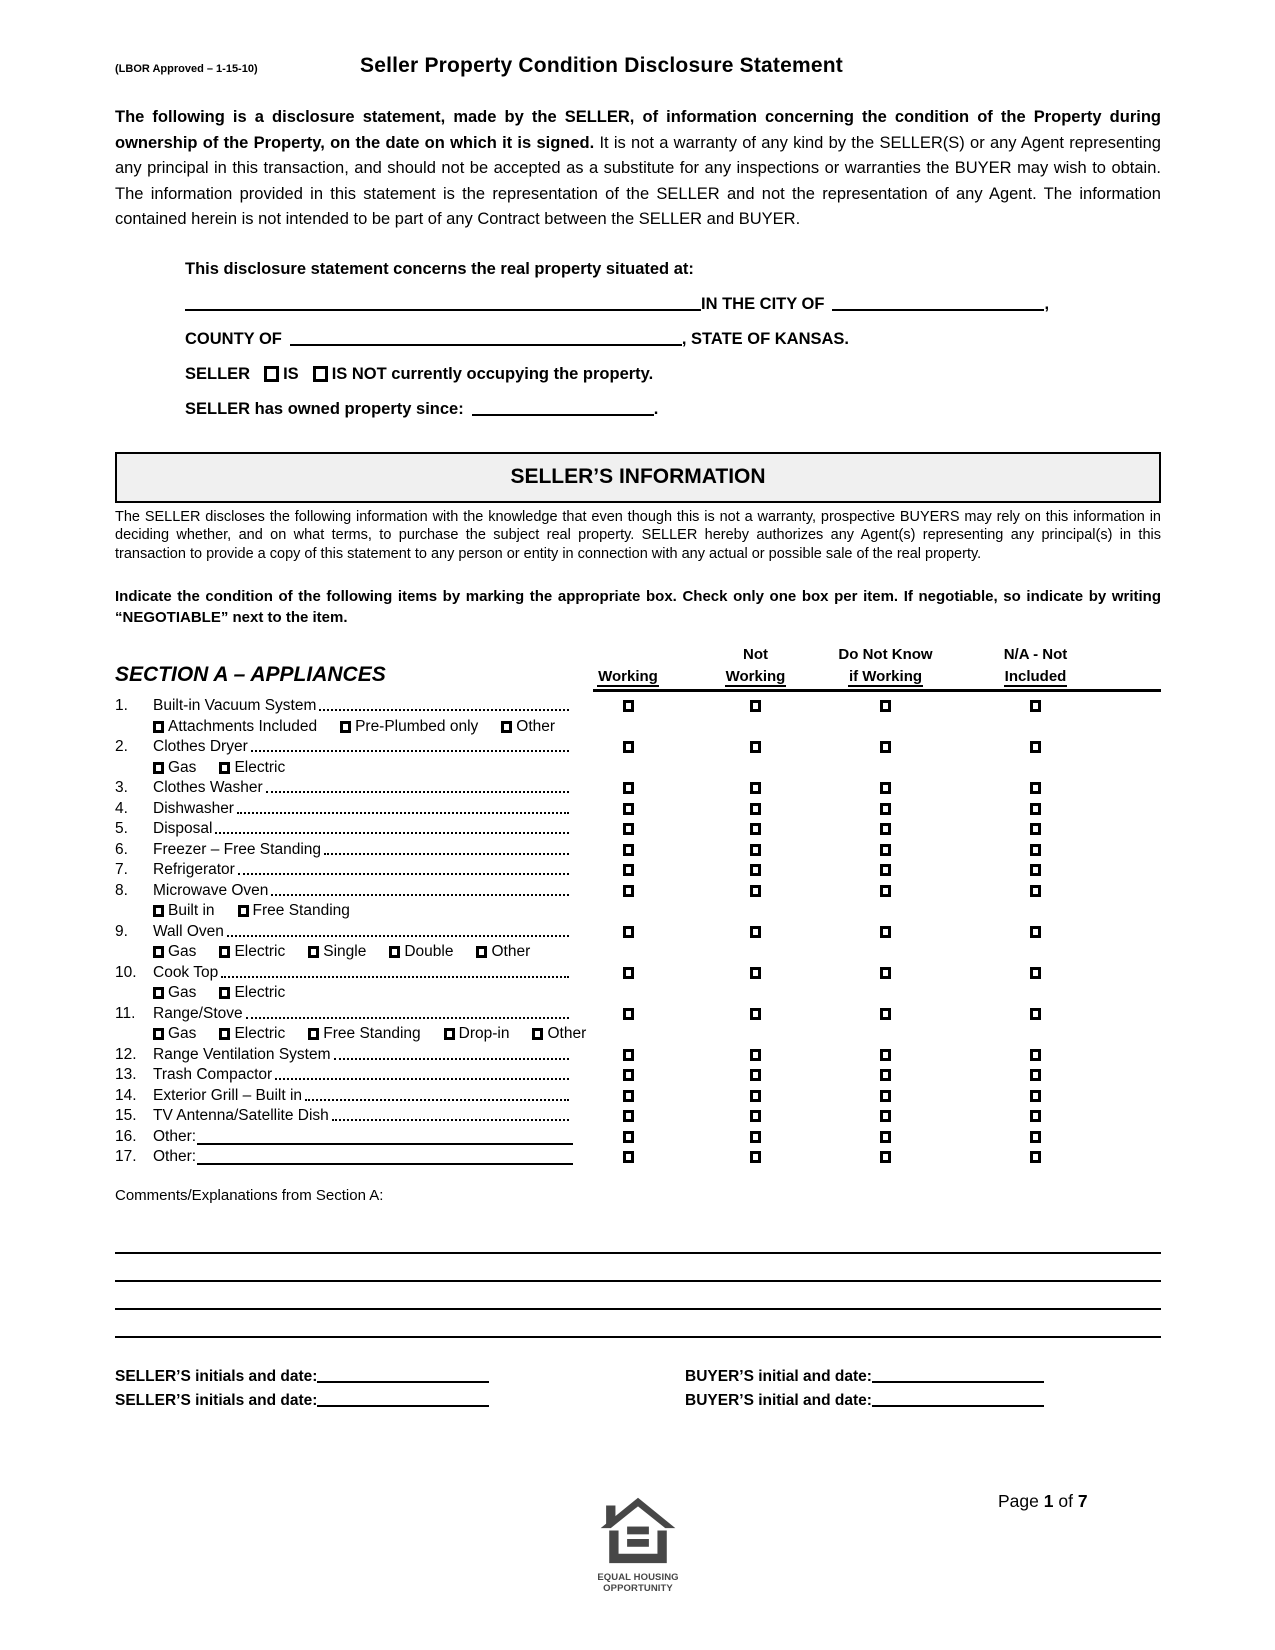 This screenshot has width=1275, height=1650. Describe the element at coordinates (755, 849) in the screenshot. I see `checkbox-item6-not-working` at that location.